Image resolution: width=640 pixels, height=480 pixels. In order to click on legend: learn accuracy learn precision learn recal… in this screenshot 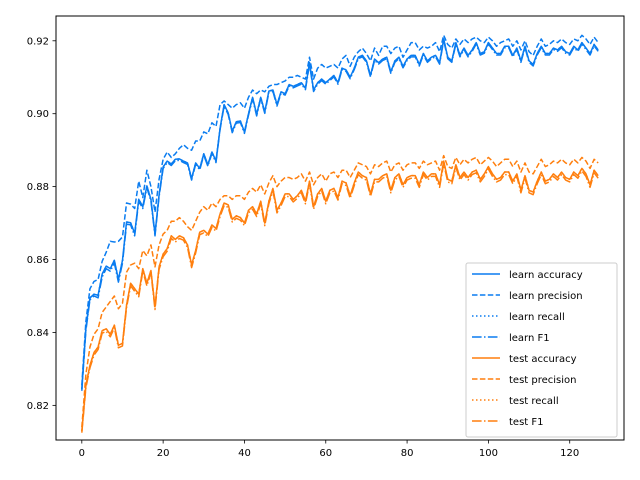, I will do `click(541, 350)`.